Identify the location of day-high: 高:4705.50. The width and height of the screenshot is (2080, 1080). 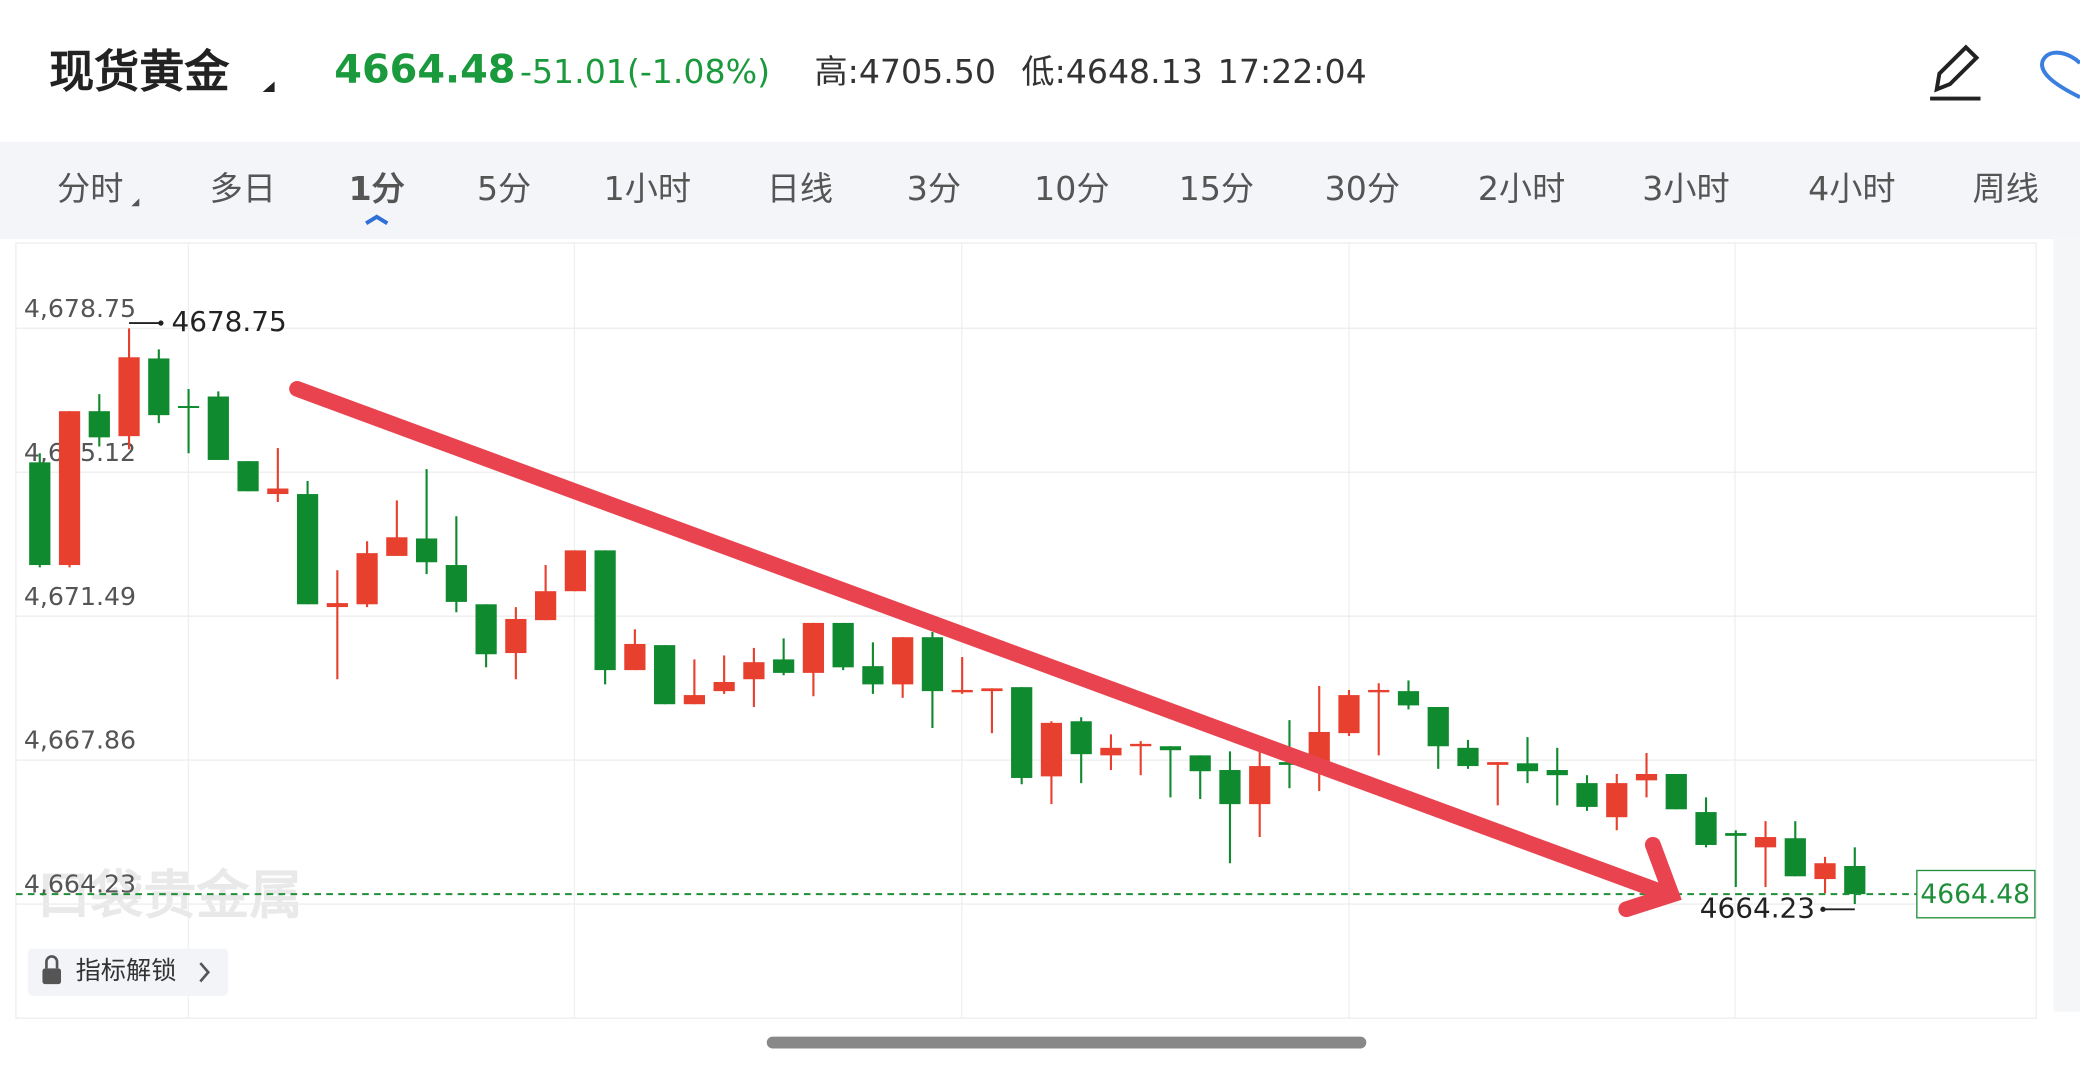
(904, 71).